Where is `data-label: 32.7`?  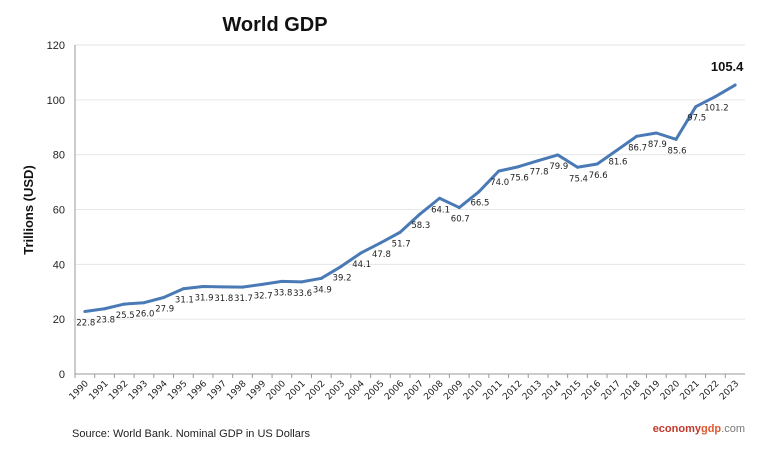 data-label: 32.7 is located at coordinates (263, 296).